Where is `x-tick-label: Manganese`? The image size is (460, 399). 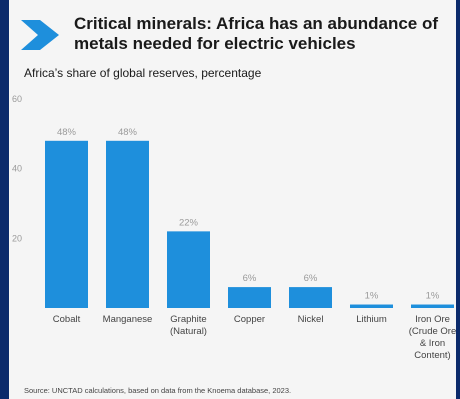 x-tick-label: Manganese is located at coordinates (128, 319).